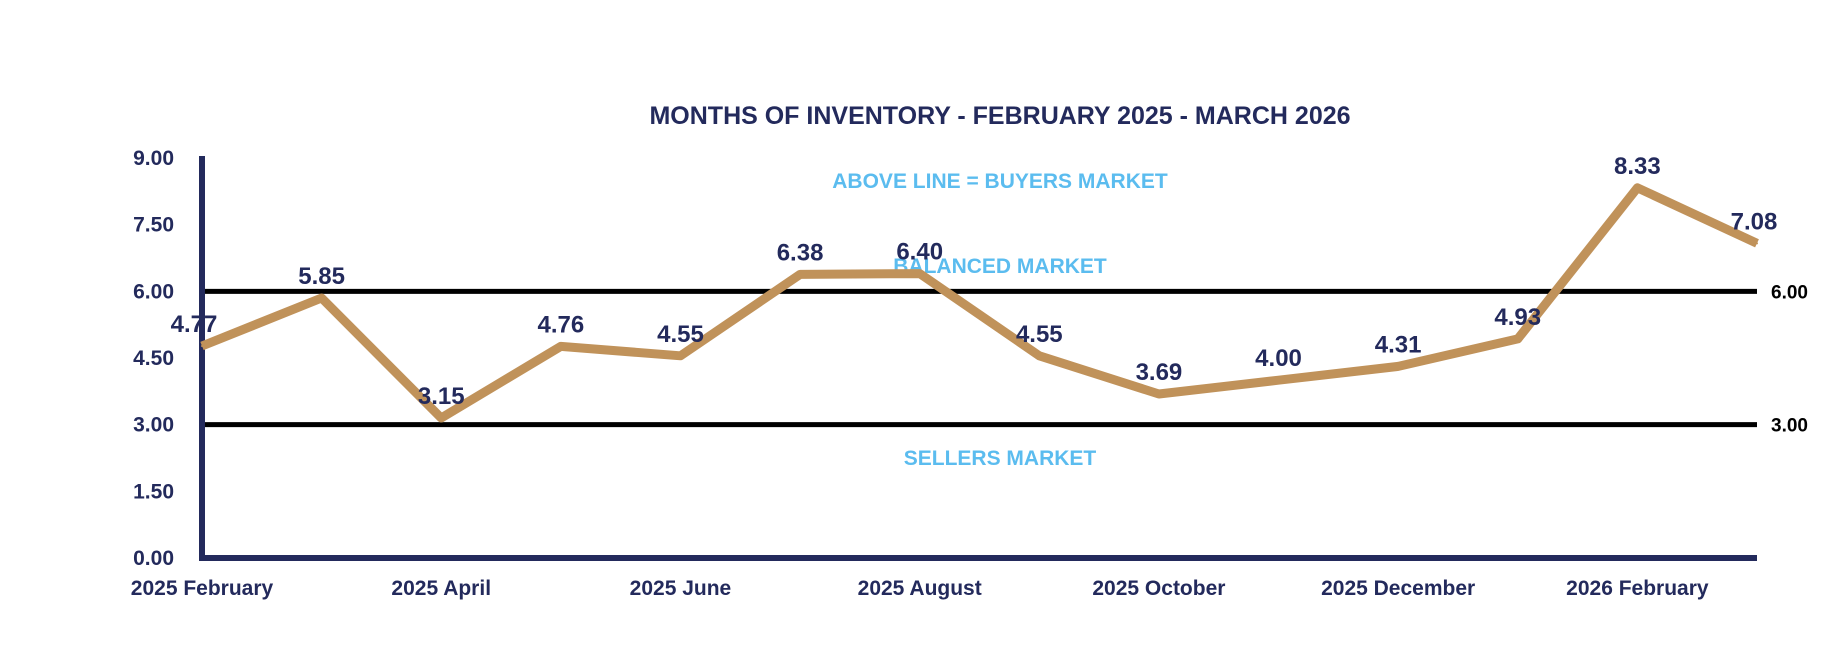 This screenshot has height=668, width=1840. What do you see at coordinates (1637, 166) in the screenshot?
I see `data-label: 8.33` at bounding box center [1637, 166].